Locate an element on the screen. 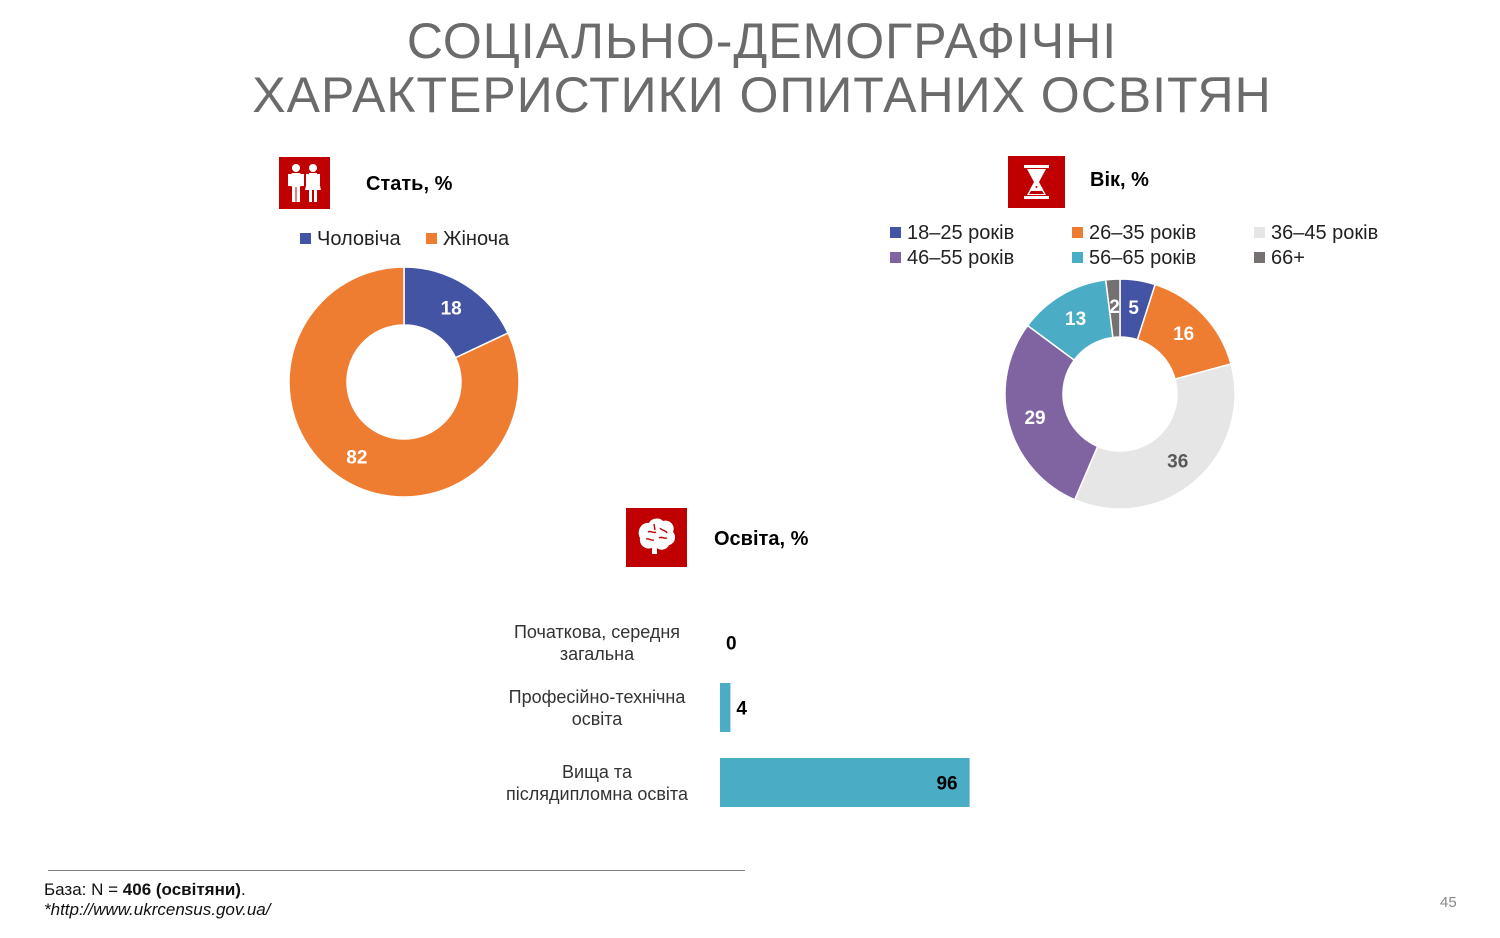 The width and height of the screenshot is (1500, 938). donut-data-label-5: 2 is located at coordinates (1114, 307).